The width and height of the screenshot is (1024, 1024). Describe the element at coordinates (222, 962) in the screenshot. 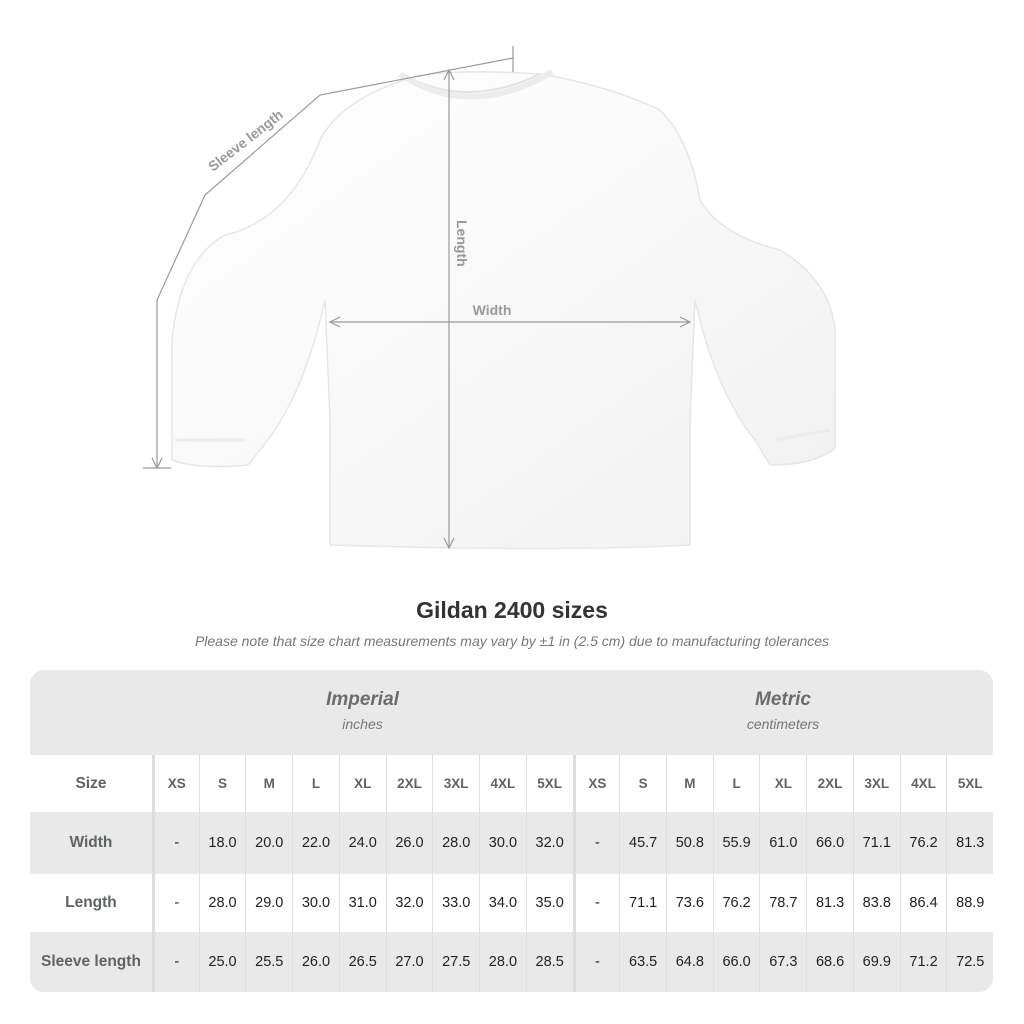

I see `imperial-value-cell: 25.0` at that location.